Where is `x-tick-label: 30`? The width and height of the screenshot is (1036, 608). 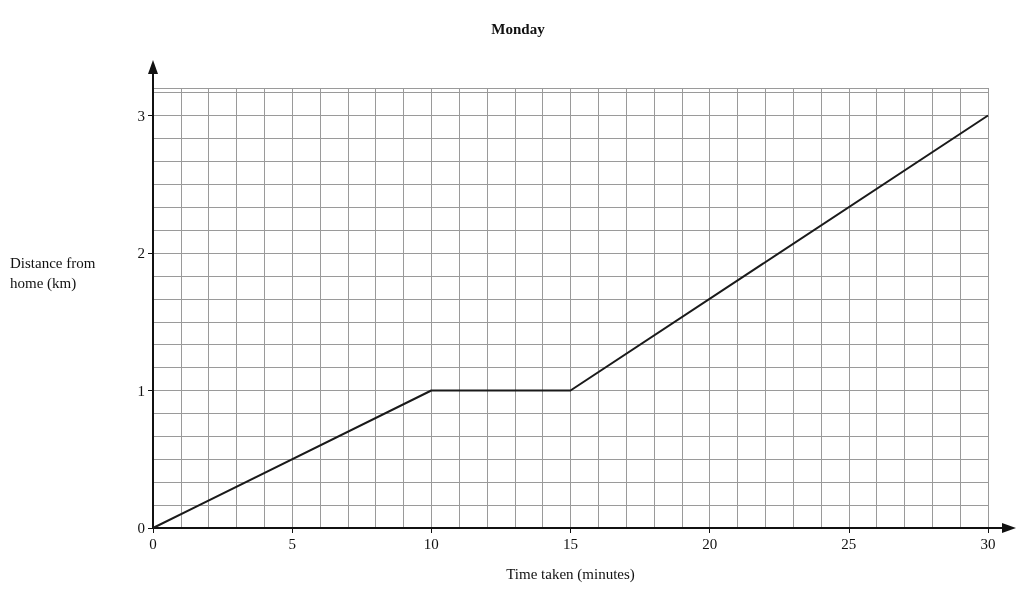
x-tick-label: 30 is located at coordinates (988, 543).